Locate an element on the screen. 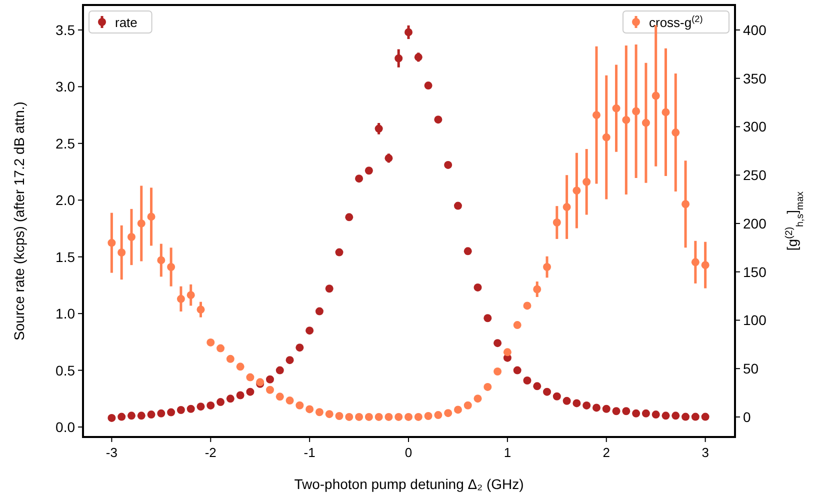 Image resolution: width=814 pixels, height=504 pixels. x-tick-label: -1 is located at coordinates (310, 452).